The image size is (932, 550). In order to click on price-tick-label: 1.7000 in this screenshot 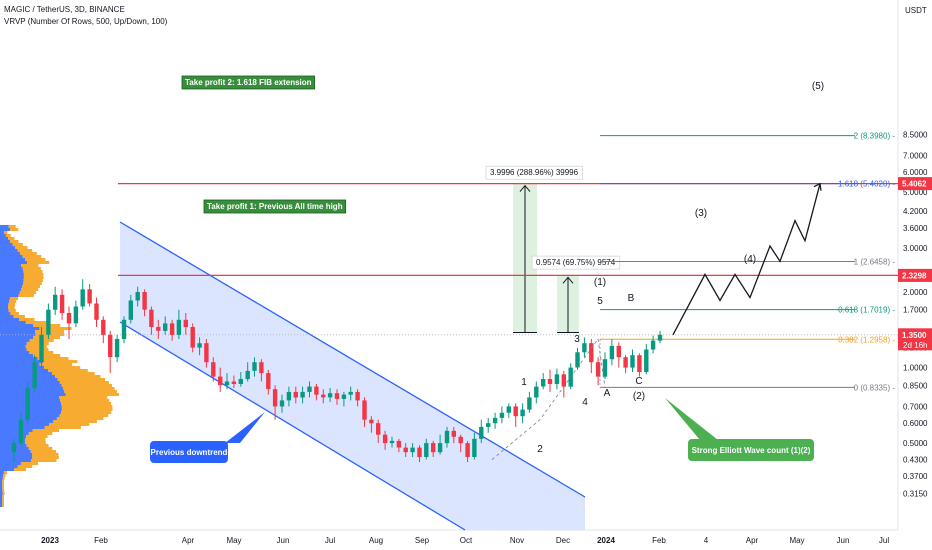, I will do `click(915, 310)`.